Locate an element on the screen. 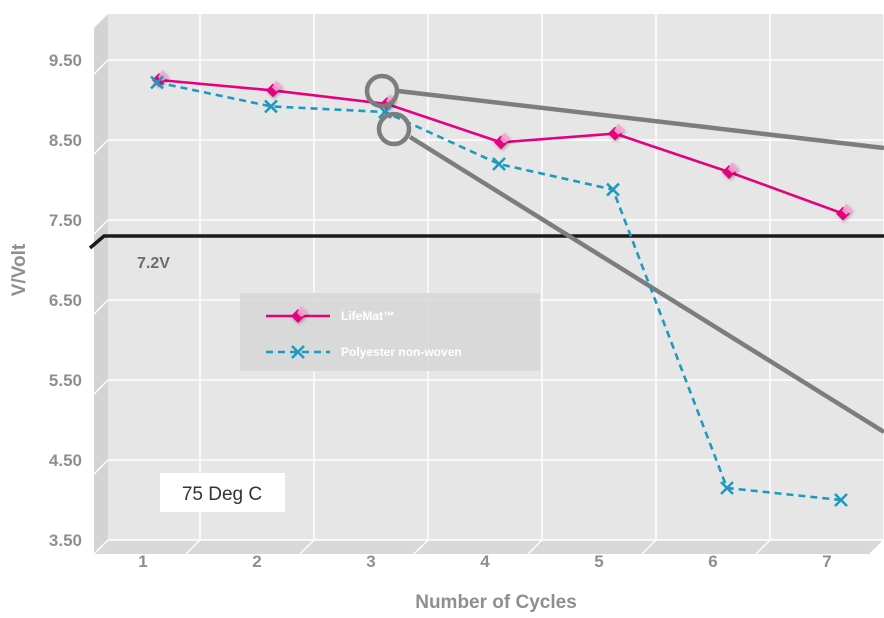 The image size is (884, 618). x-tick-label: 1 is located at coordinates (142, 561).